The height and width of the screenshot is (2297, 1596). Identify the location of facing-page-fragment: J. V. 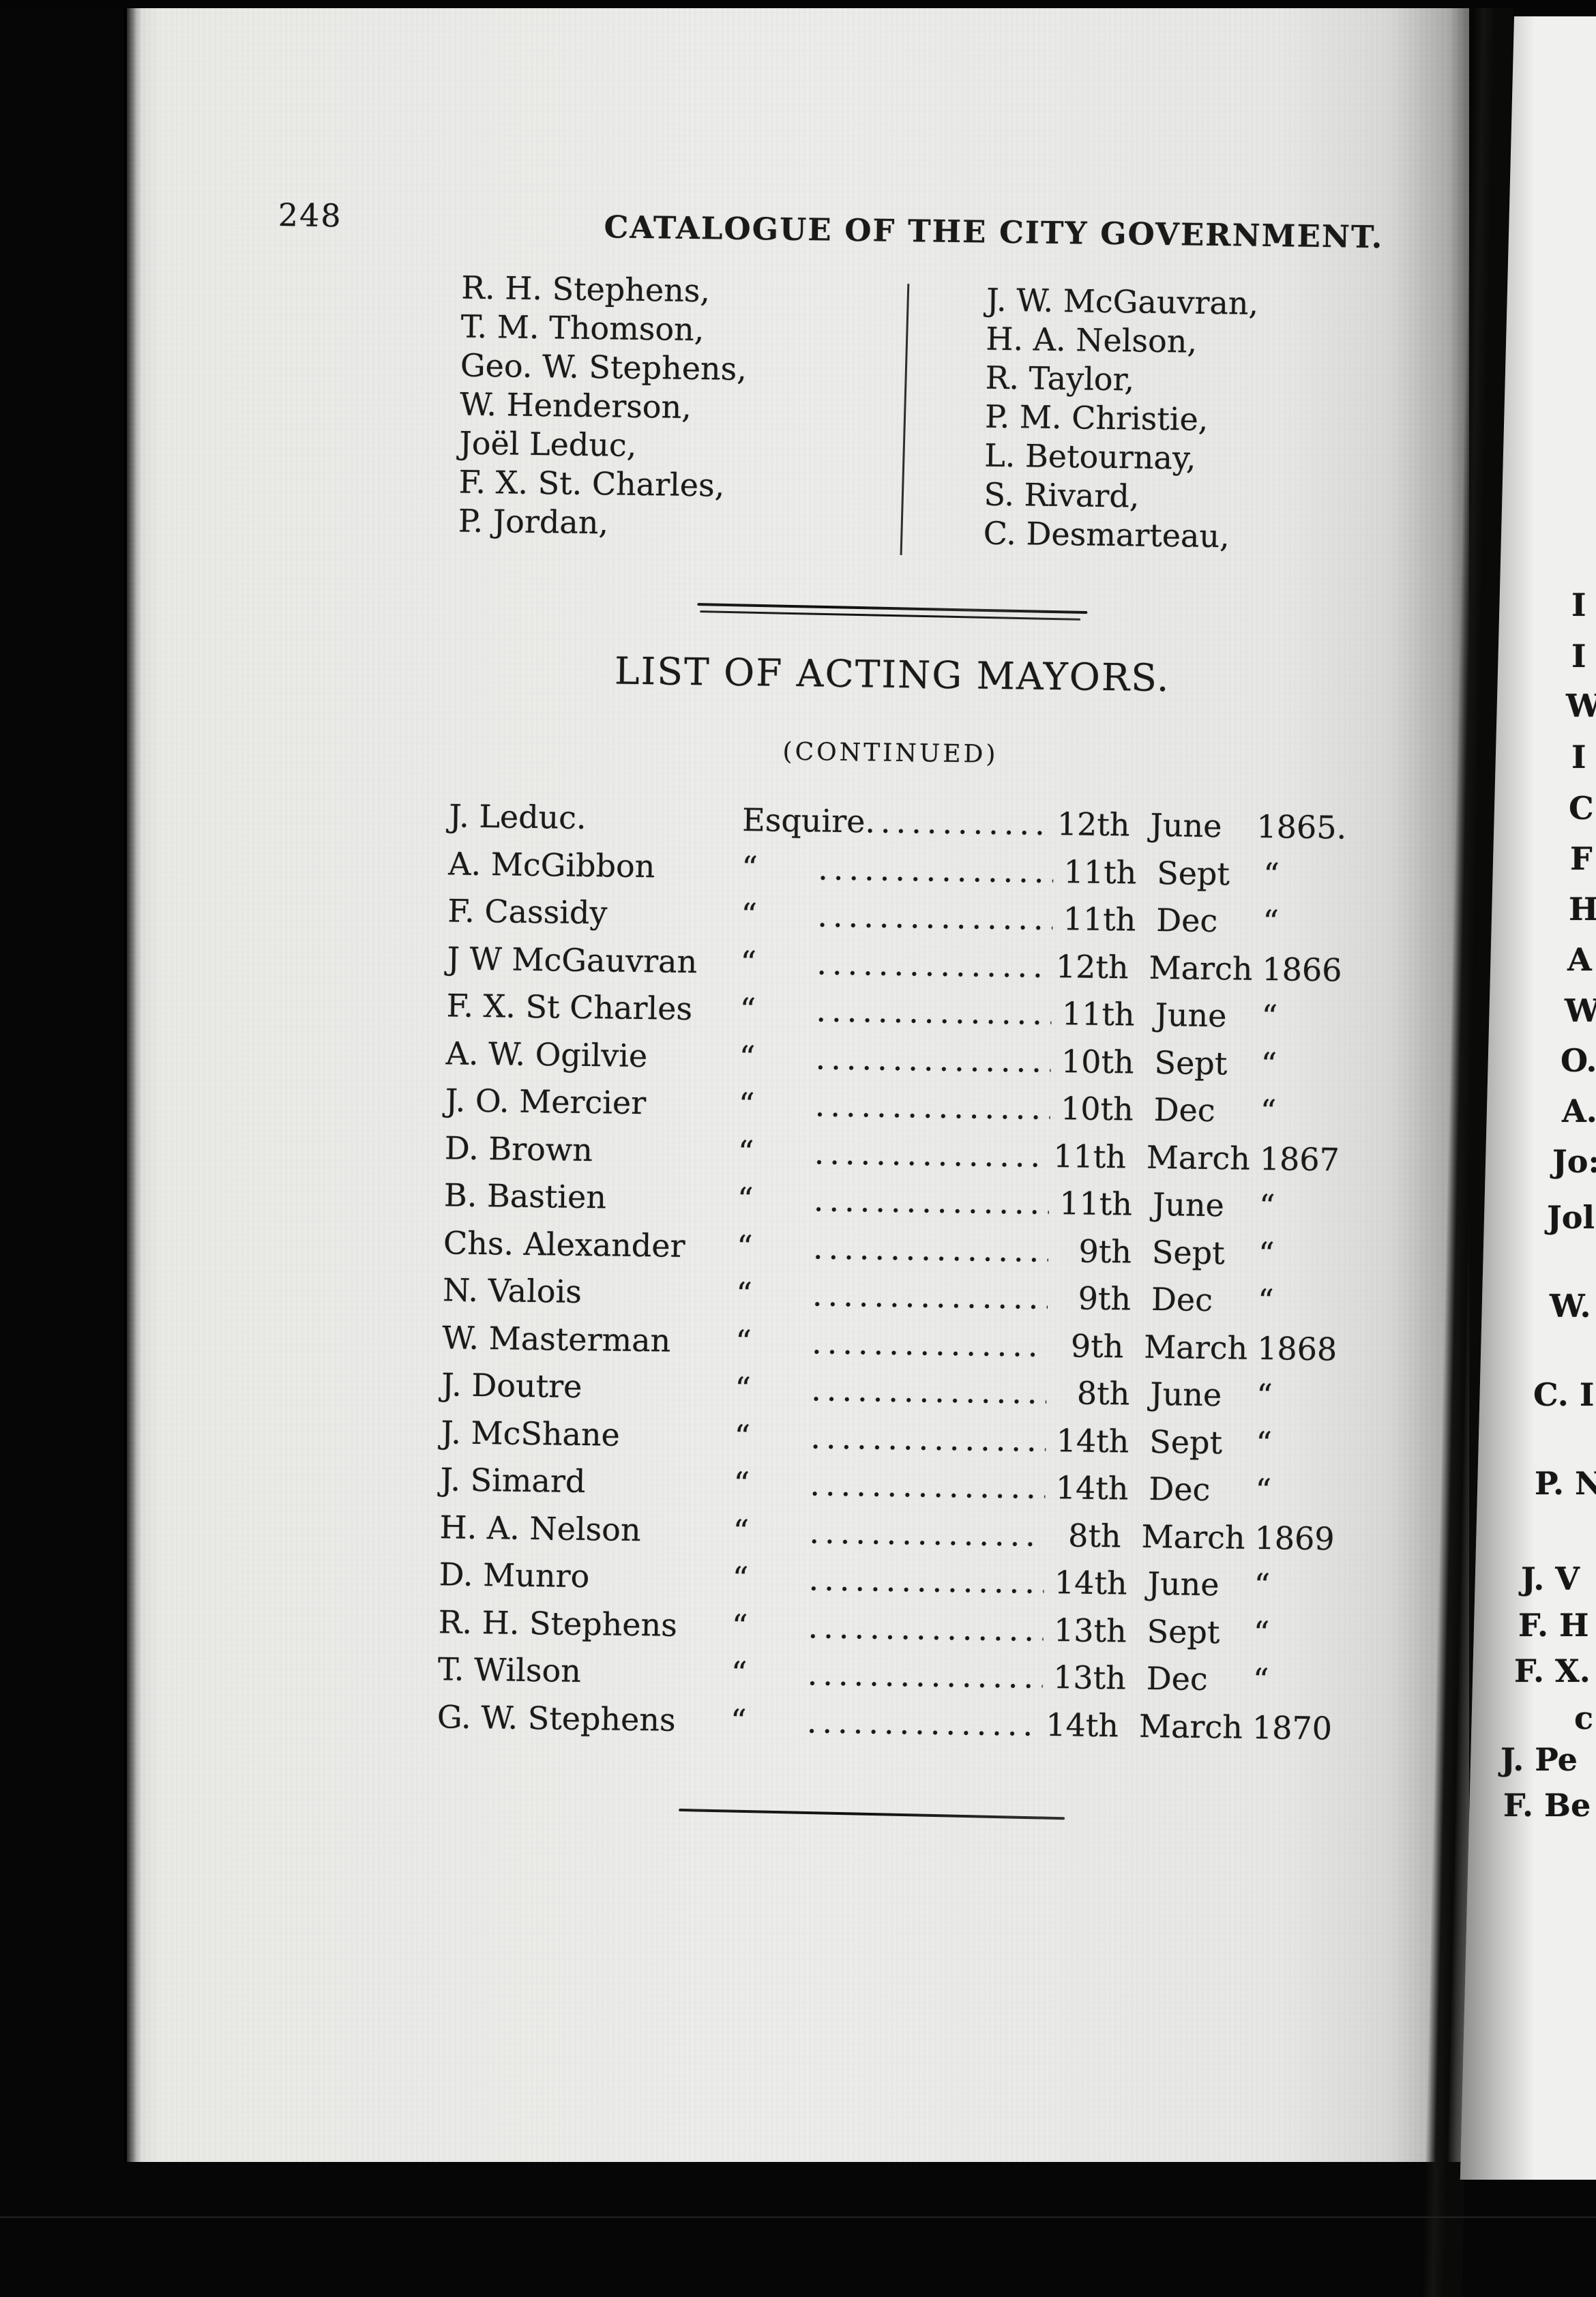
(1551, 1578).